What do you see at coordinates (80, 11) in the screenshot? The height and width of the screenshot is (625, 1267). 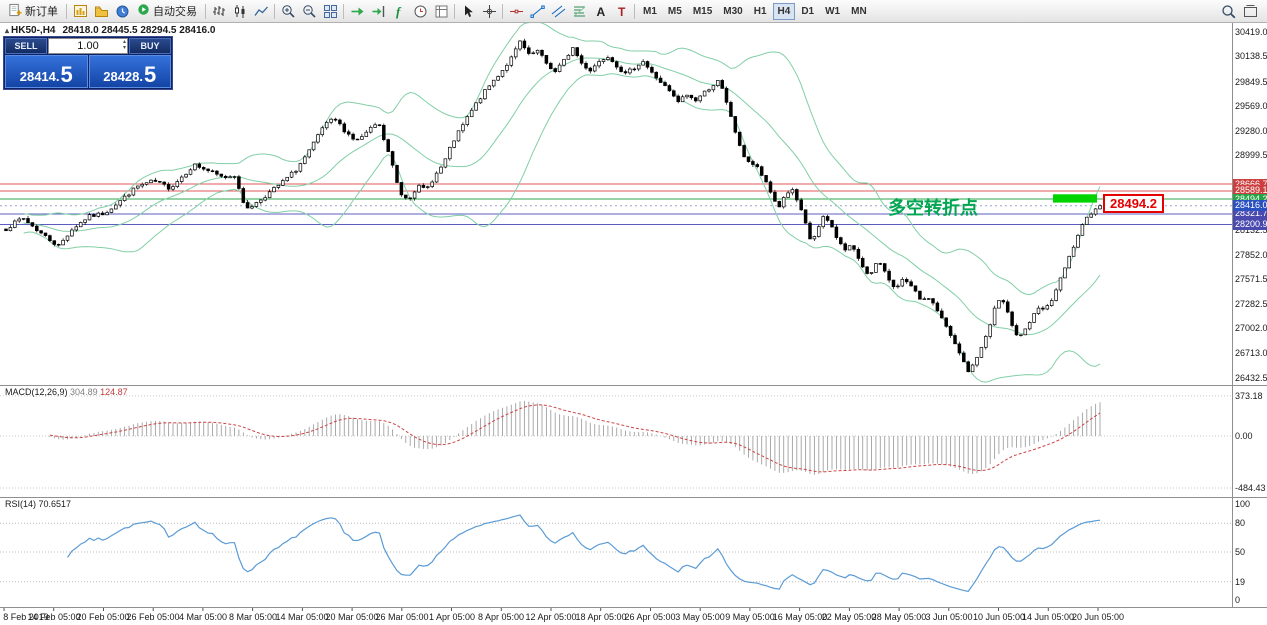 I see `new-chart-icon` at bounding box center [80, 11].